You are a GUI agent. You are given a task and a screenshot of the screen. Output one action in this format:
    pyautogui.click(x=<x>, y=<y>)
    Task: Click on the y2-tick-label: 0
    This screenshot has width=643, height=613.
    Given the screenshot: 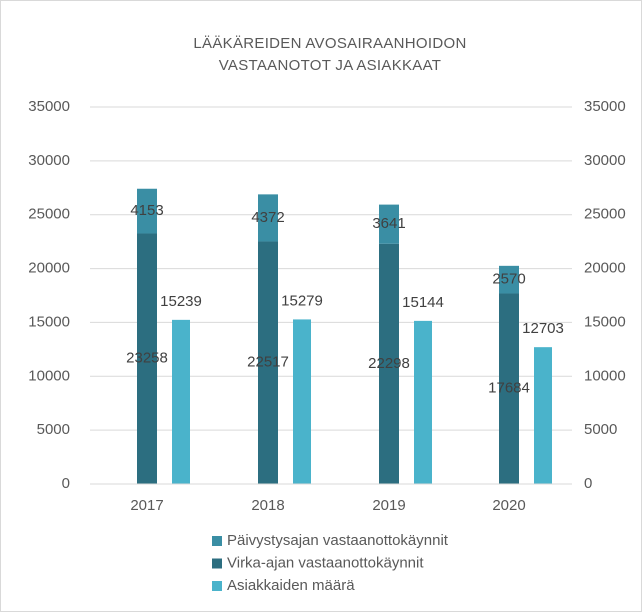 What is the action you would take?
    pyautogui.click(x=588, y=483)
    